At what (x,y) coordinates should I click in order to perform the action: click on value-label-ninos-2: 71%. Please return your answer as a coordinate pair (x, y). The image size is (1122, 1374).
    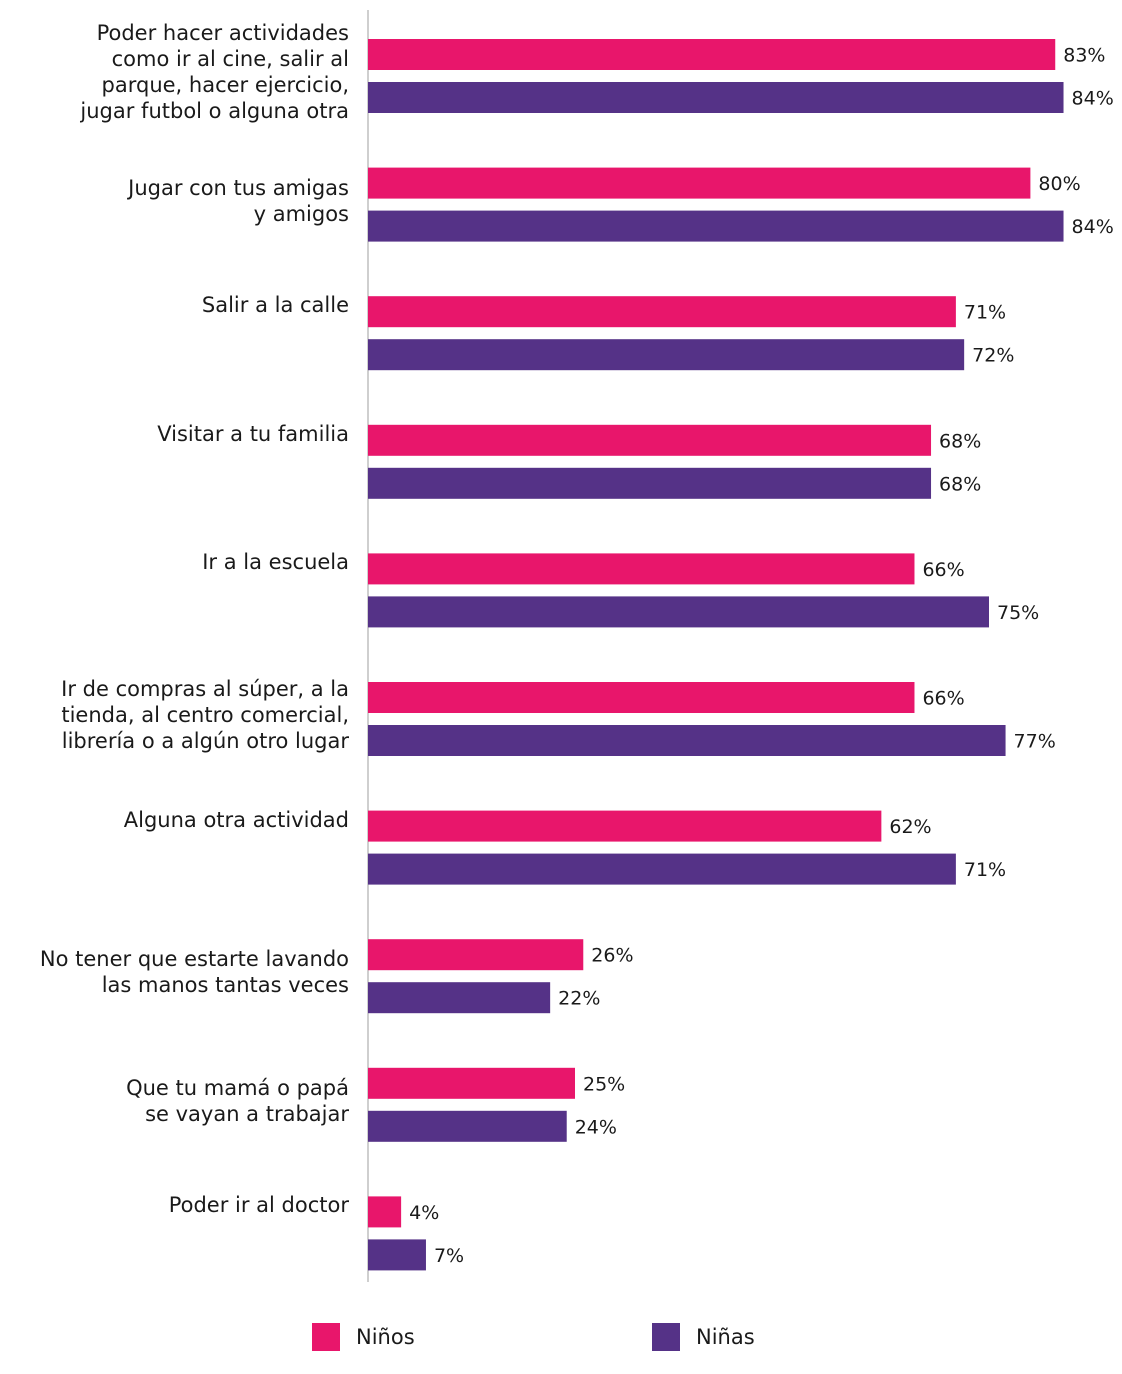
    Looking at the image, I should click on (985, 313).